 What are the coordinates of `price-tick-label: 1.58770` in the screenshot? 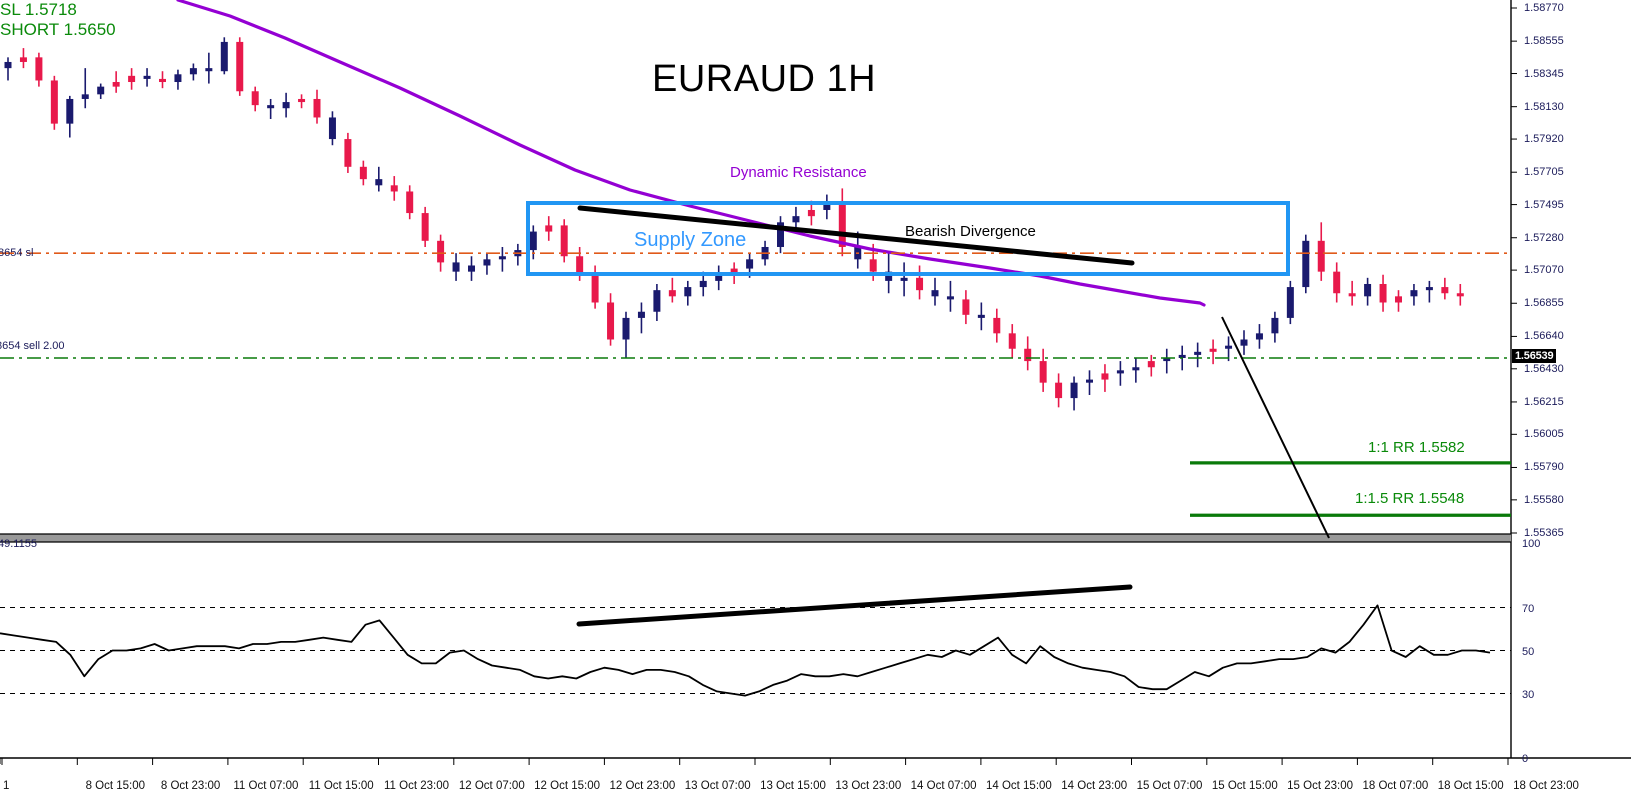 It's located at (1544, 8).